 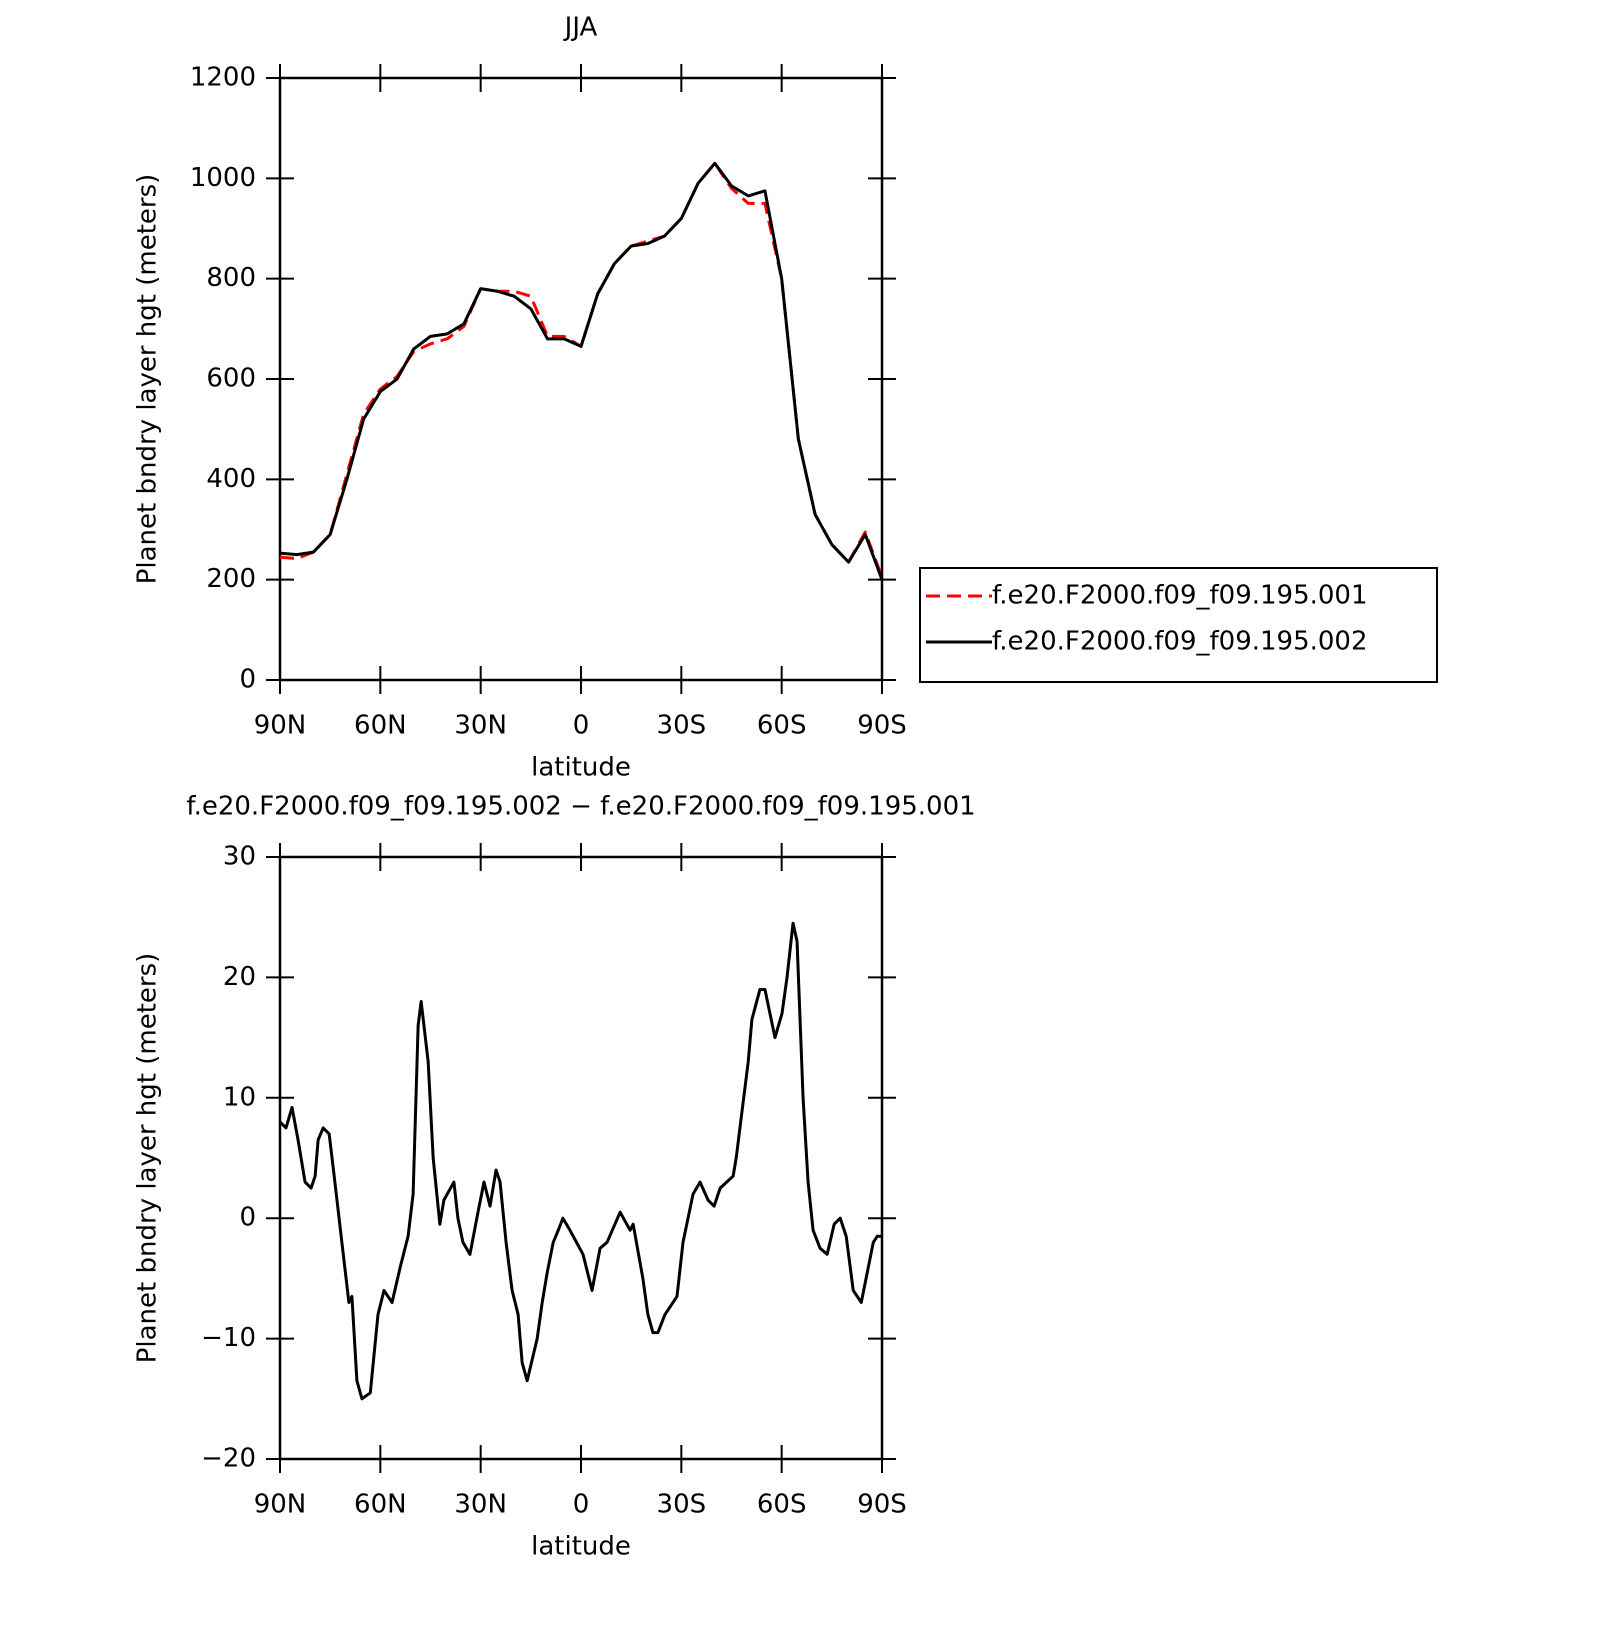 I want to click on y-tick-label: 10, so click(x=239, y=1097).